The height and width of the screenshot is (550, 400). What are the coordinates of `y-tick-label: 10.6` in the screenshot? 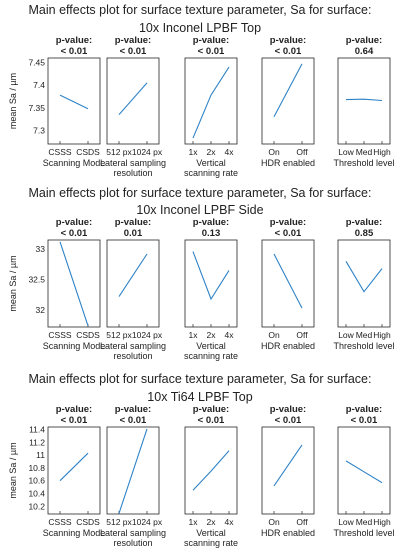 It's located at (36, 481).